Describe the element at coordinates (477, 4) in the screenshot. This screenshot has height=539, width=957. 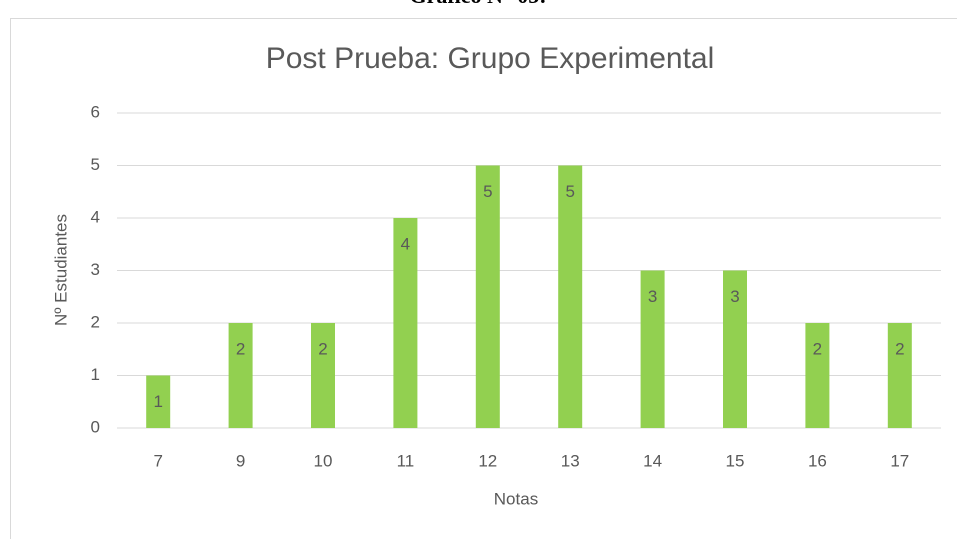
I see `page-heading: Gráfico N° 05:` at that location.